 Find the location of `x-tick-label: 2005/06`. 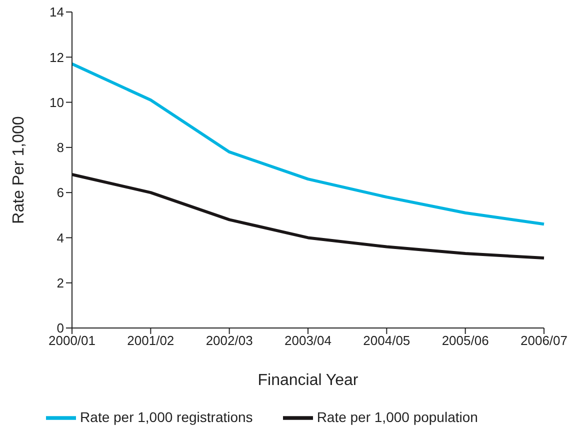

x-tick-label: 2005/06 is located at coordinates (465, 340).